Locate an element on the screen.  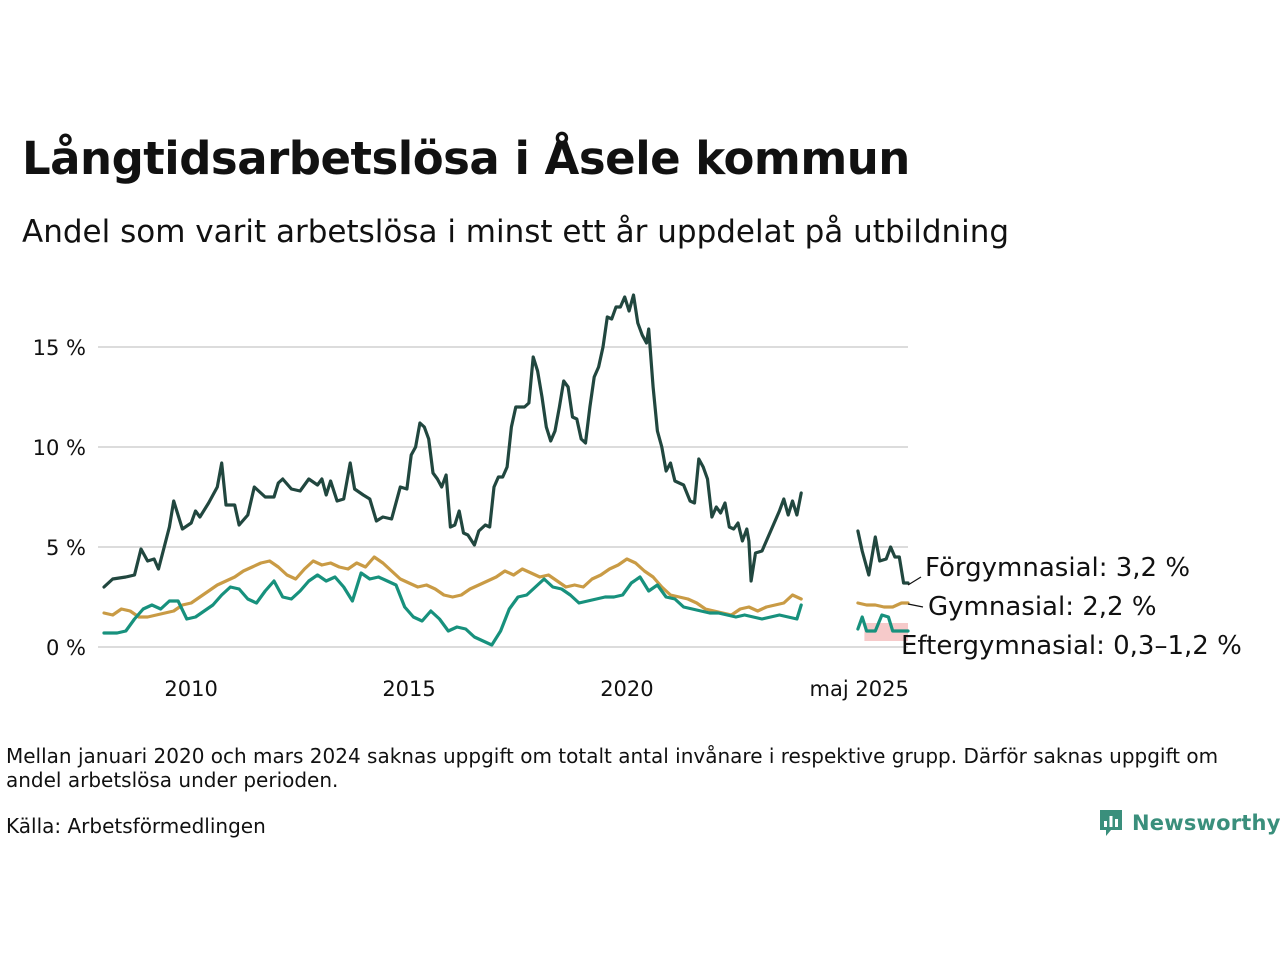
x-tick-label: 2020 is located at coordinates (626, 689).